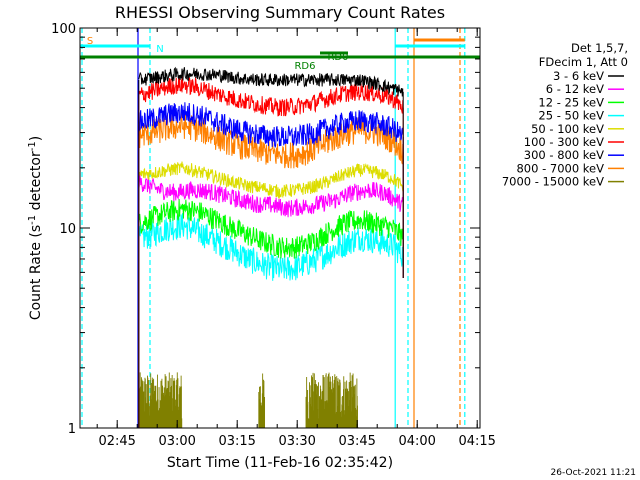 The width and height of the screenshot is (640, 480). What do you see at coordinates (236, 441) in the screenshot?
I see `x-tick-label-2: 03:15` at bounding box center [236, 441].